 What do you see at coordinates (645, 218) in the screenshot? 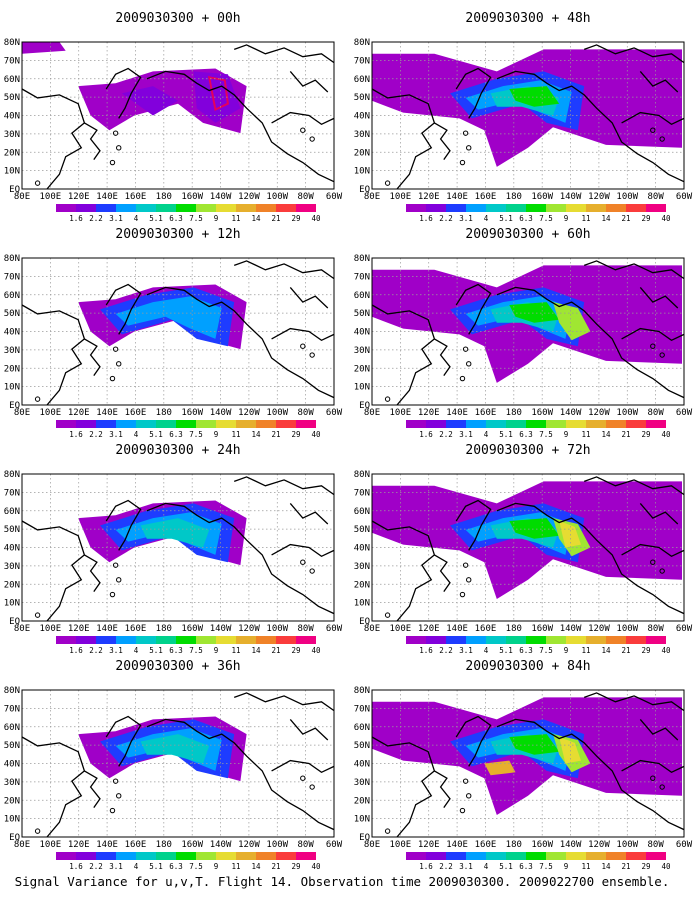
I see `colorbar-label: 29` at bounding box center [645, 218].